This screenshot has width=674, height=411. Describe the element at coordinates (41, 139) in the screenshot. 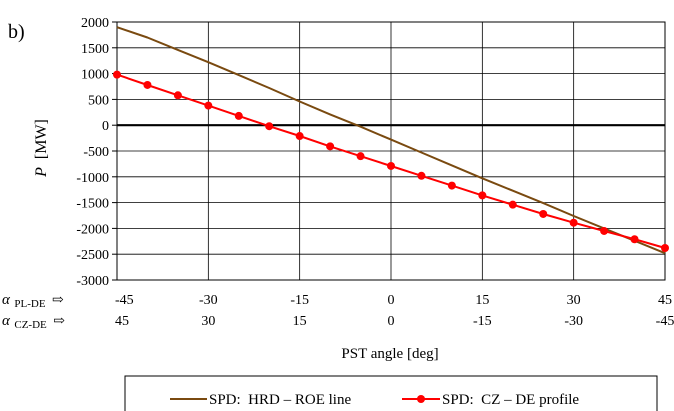

I see `y-axis-label-unit: [MW]` at that location.